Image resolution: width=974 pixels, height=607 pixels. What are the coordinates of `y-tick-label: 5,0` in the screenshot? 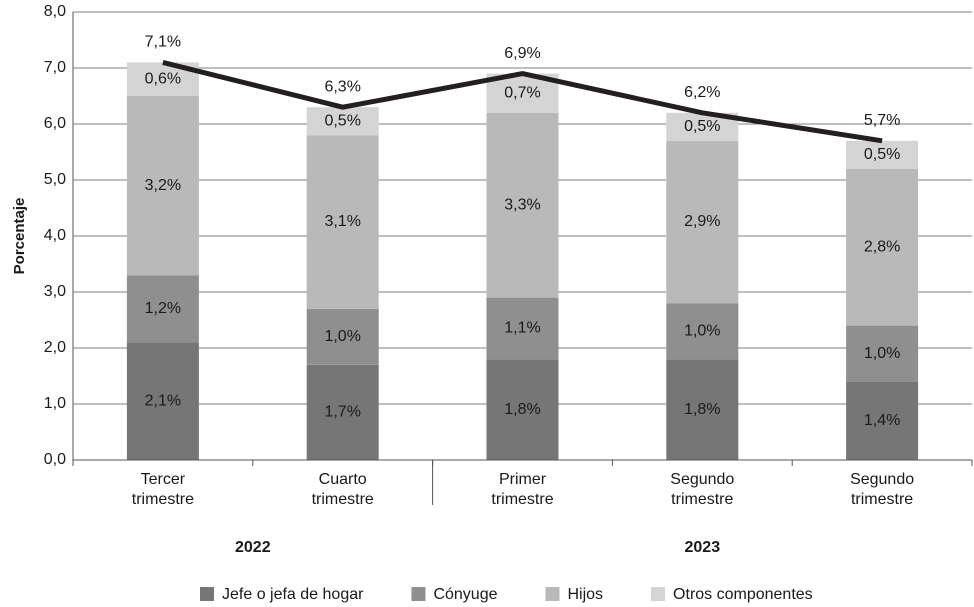 It's located at (55, 179).